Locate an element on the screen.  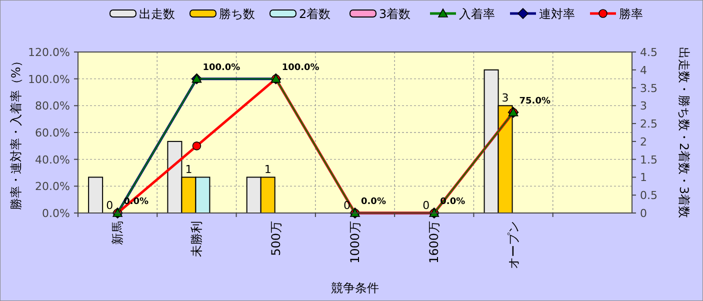
y2-tick-label: 4.5 is located at coordinates (649, 52).